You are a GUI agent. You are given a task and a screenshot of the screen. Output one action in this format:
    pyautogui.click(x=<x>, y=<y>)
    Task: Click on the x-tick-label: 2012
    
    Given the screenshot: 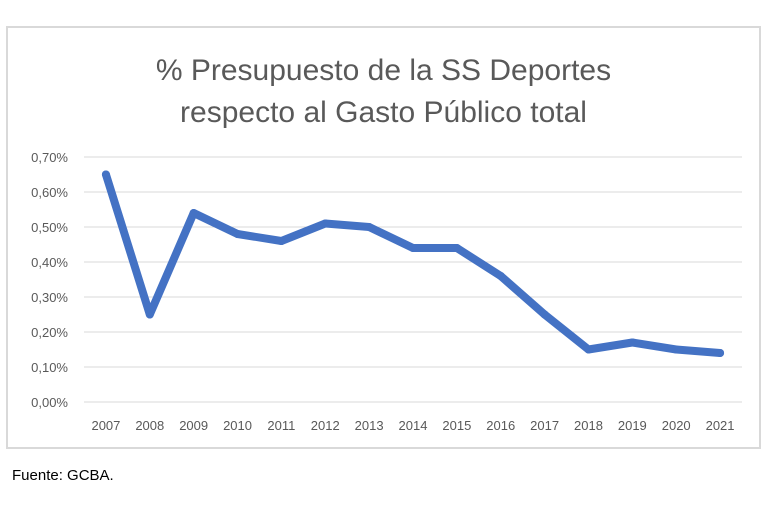 What is the action you would take?
    pyautogui.click(x=325, y=425)
    